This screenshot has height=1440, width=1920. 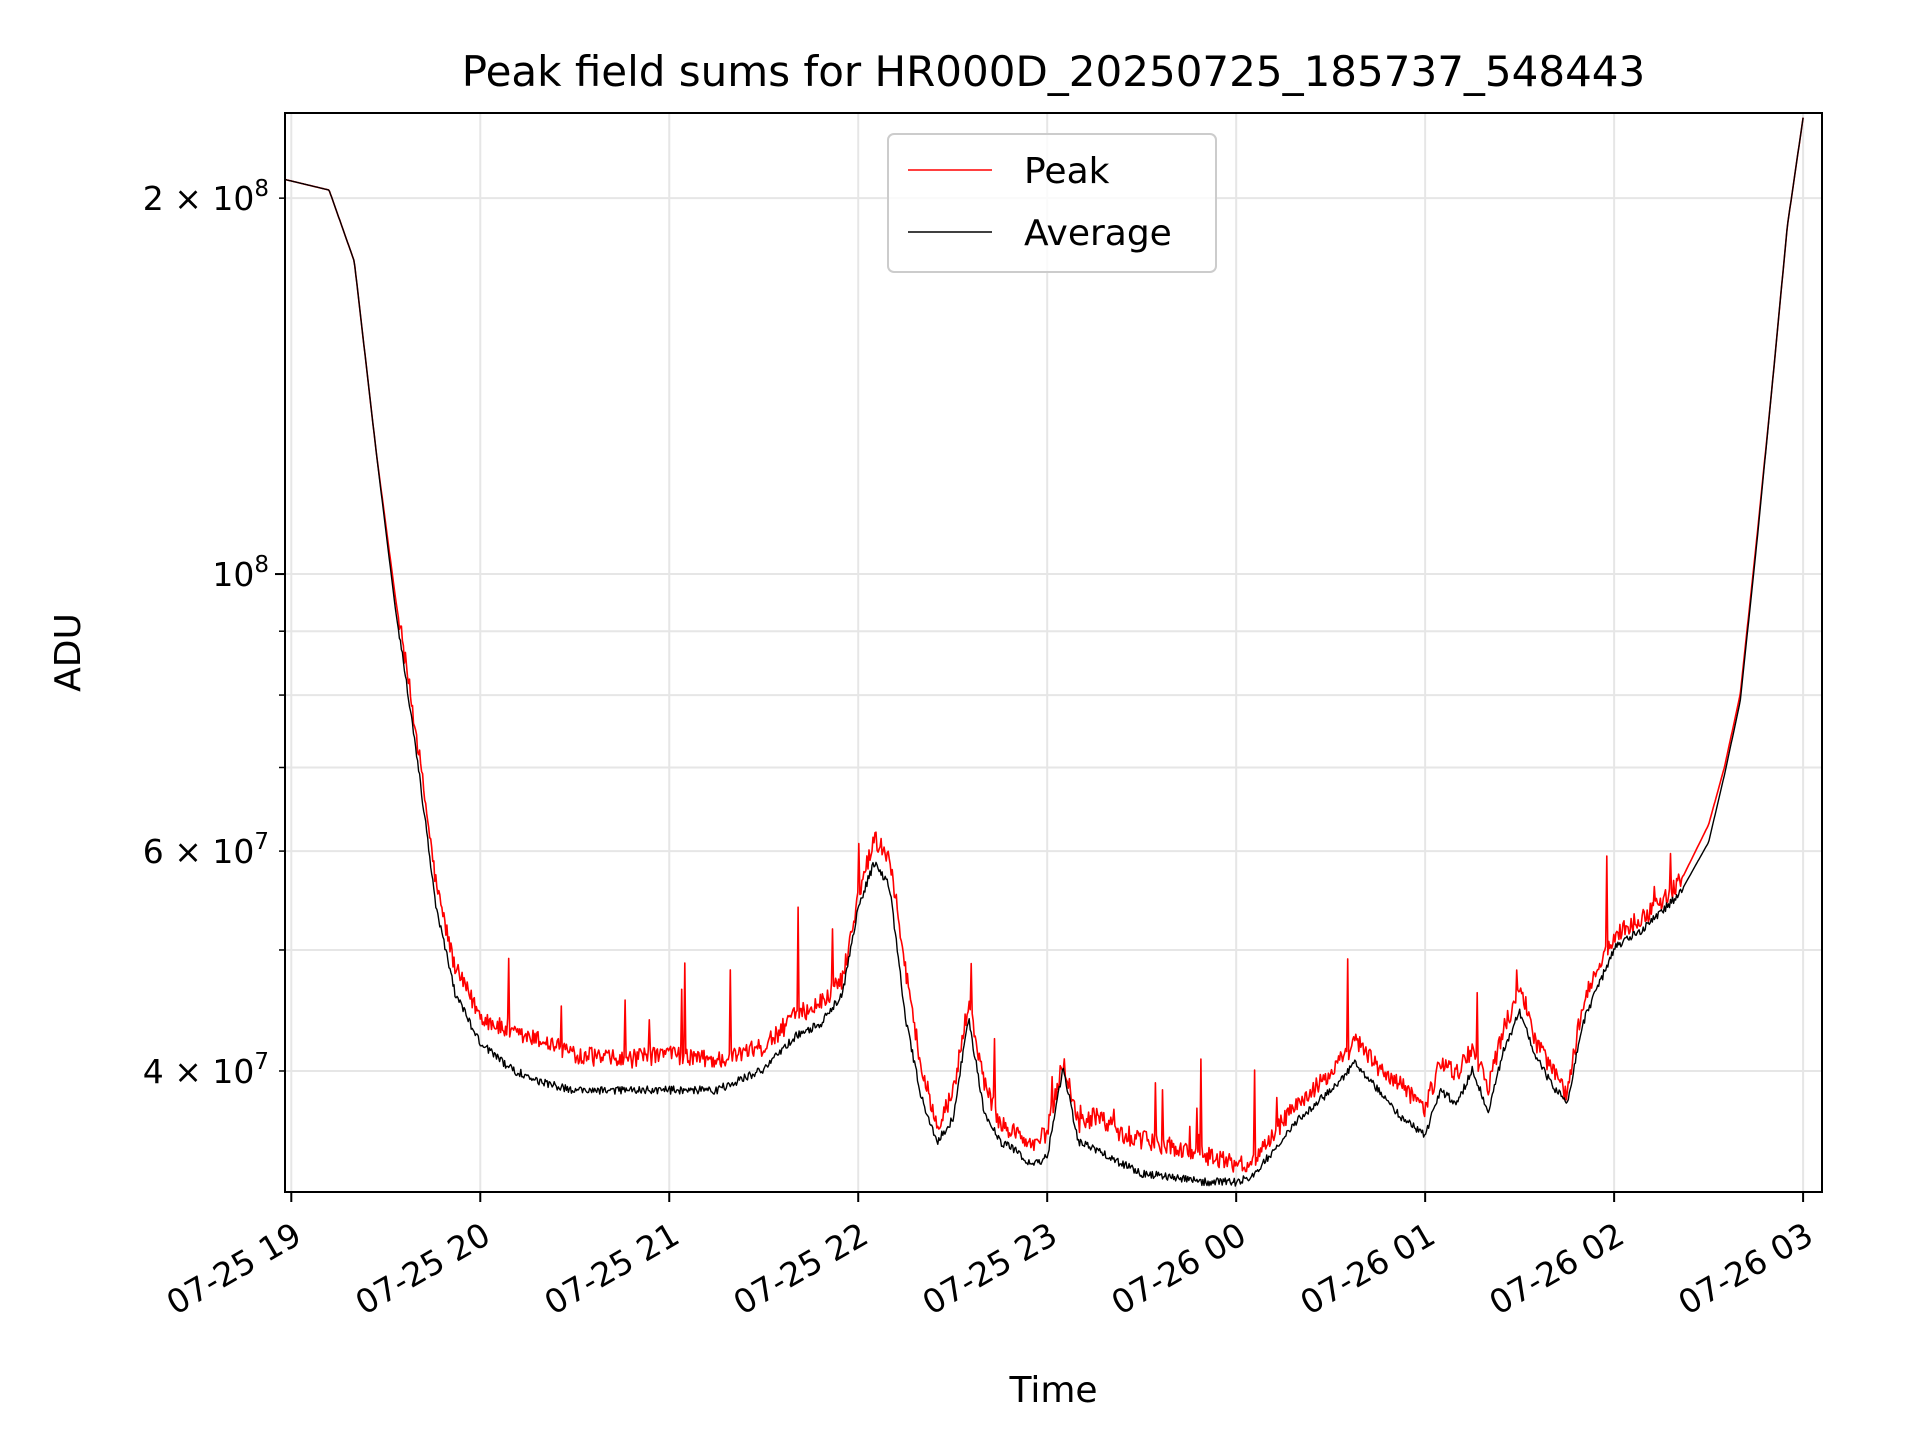 I want to click on legend-box, so click(x=1052, y=203).